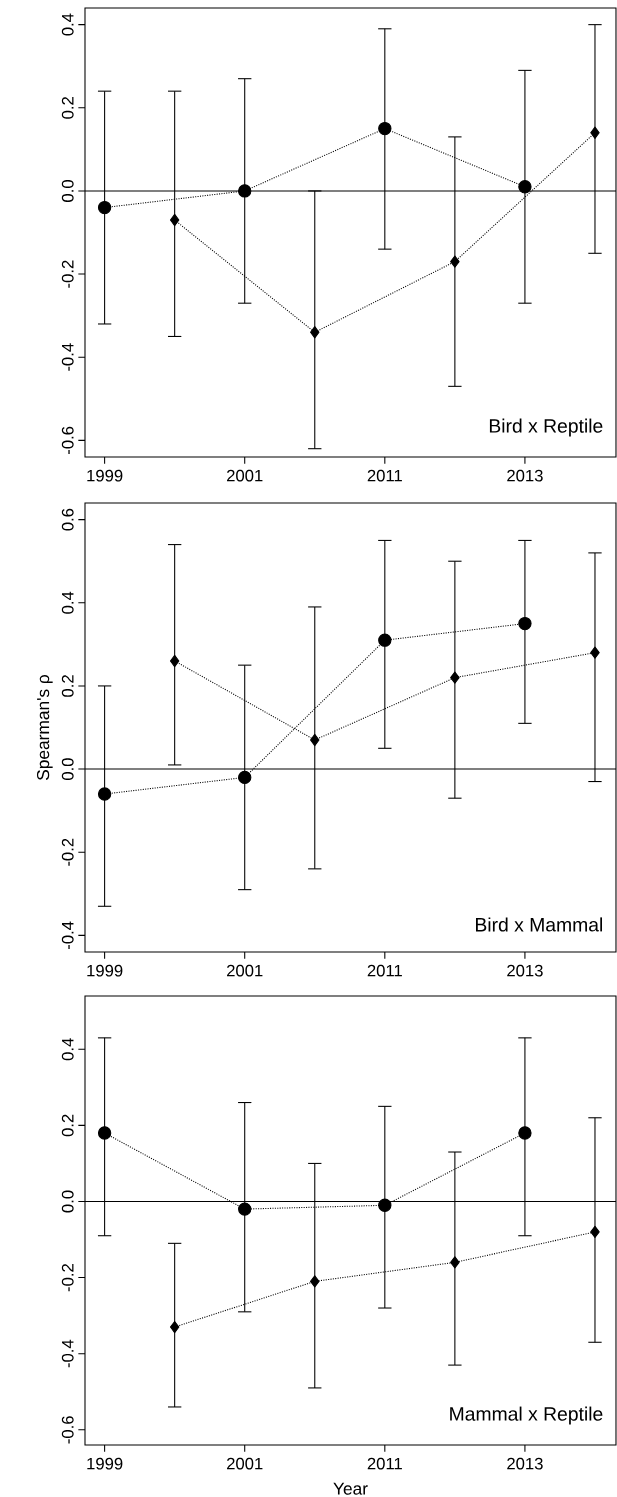 Image resolution: width=617 pixels, height=1497 pixels. Describe the element at coordinates (350, 1488) in the screenshot. I see `x-axis-title: Year` at that location.